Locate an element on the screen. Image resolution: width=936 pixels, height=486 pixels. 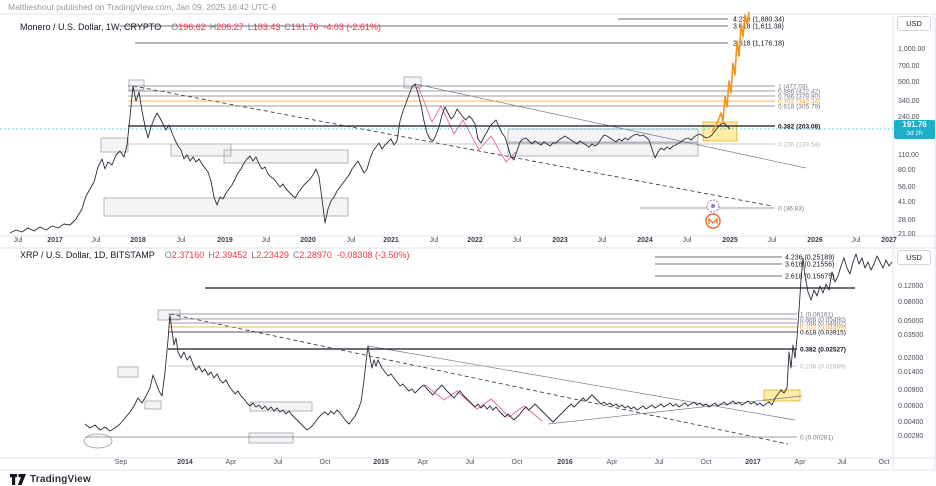
fib-extension-label: 3.618 (1,611.38) is located at coordinates (758, 27).